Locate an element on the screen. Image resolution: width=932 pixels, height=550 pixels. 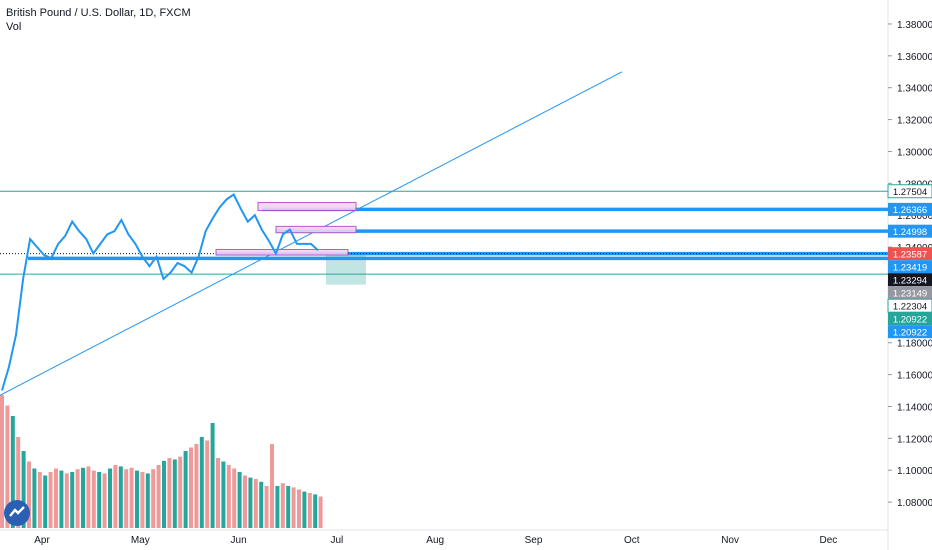
y-tick-label: 1.10000 is located at coordinates (914, 471).